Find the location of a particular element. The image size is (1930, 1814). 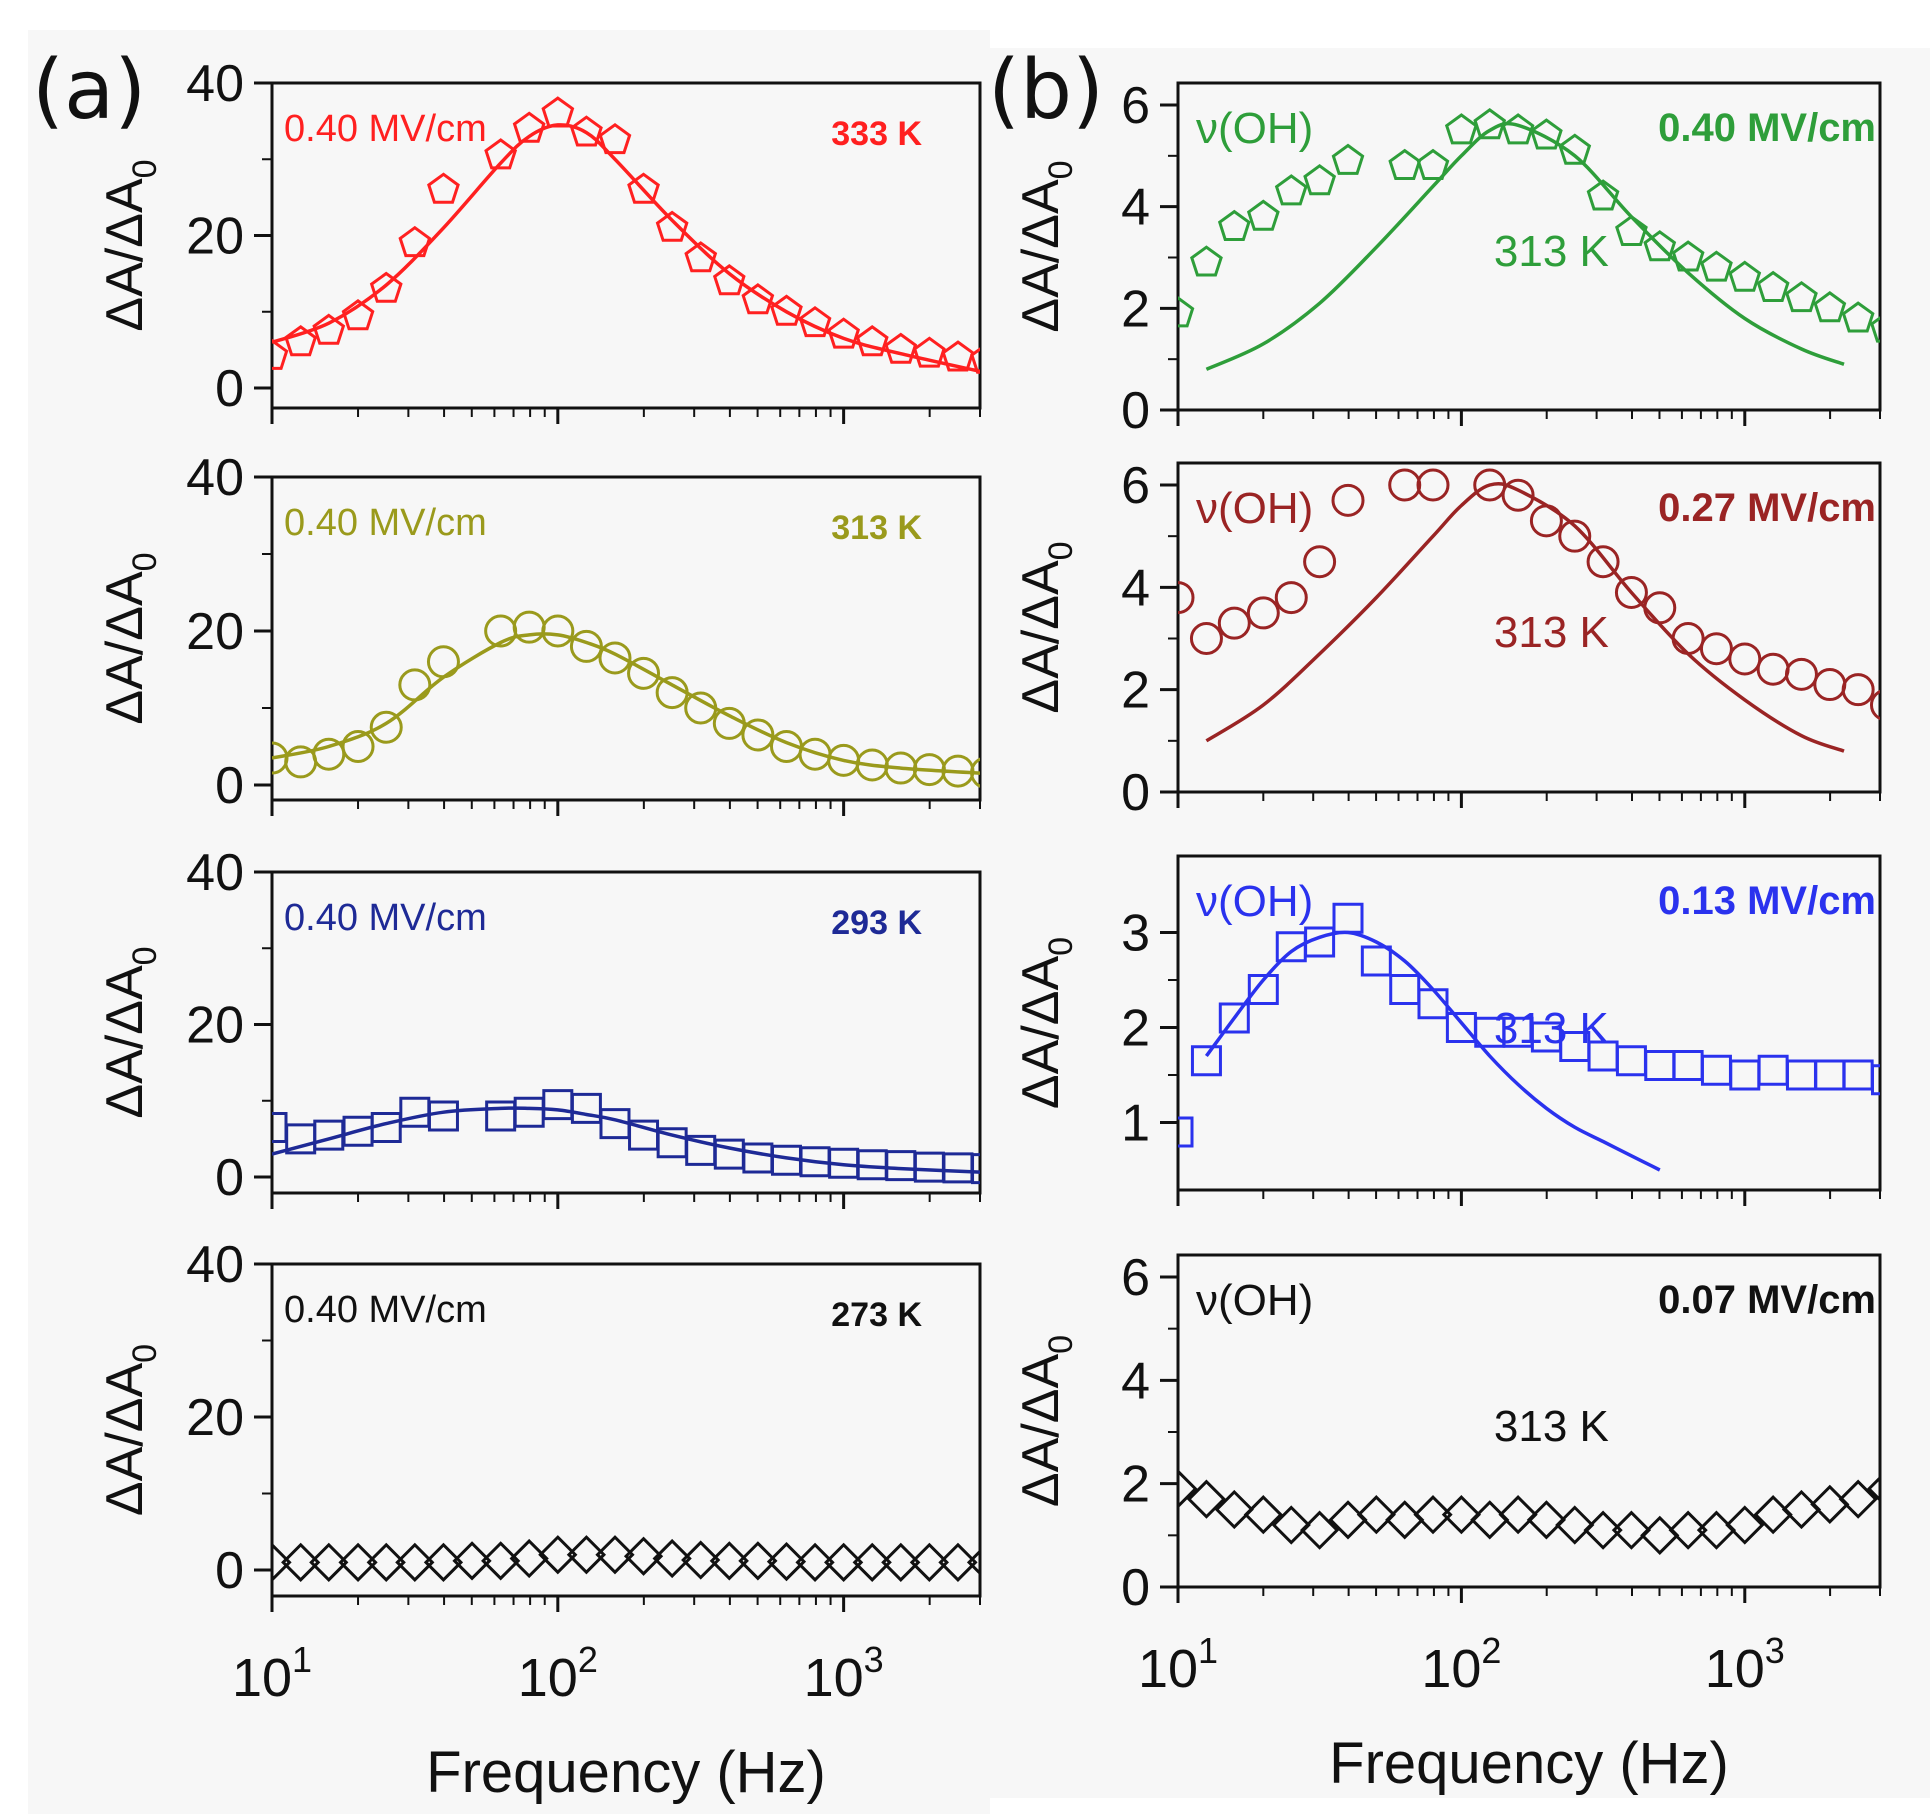

chart-b3-y-tick-label: 1 is located at coordinates (1135, 1124).